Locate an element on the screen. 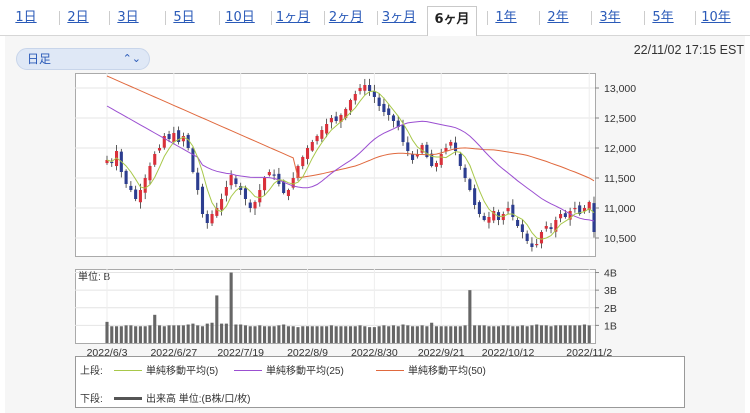 The width and height of the screenshot is (750, 413). tab-4: 5日 is located at coordinates (183, 22).